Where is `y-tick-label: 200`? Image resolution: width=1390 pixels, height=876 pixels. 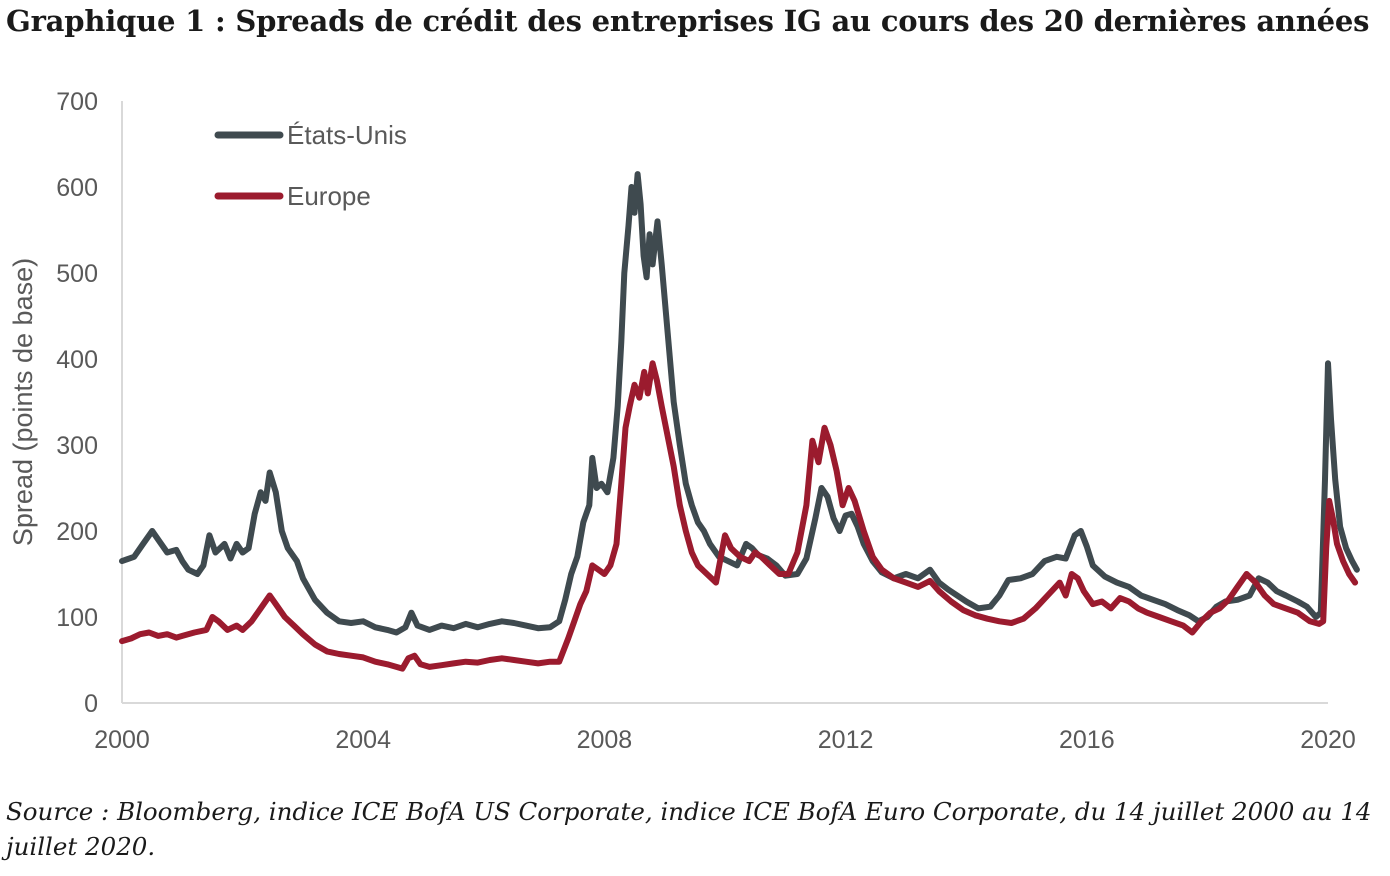 y-tick-label: 200 is located at coordinates (77, 532).